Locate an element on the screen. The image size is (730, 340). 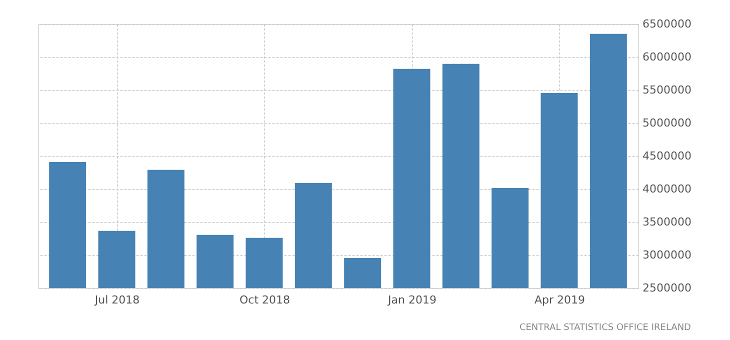
y-tick-label: 6500000 is located at coordinates (667, 24).